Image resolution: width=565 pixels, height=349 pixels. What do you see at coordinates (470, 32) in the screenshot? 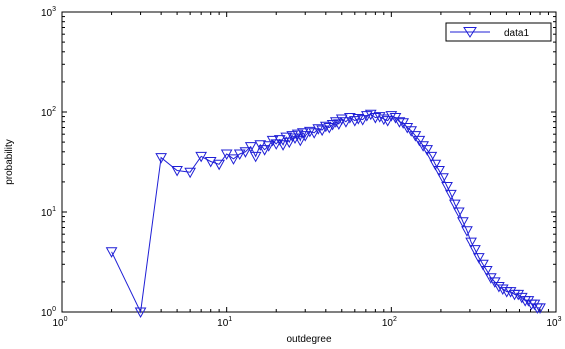
I see `legend-marker` at bounding box center [470, 32].